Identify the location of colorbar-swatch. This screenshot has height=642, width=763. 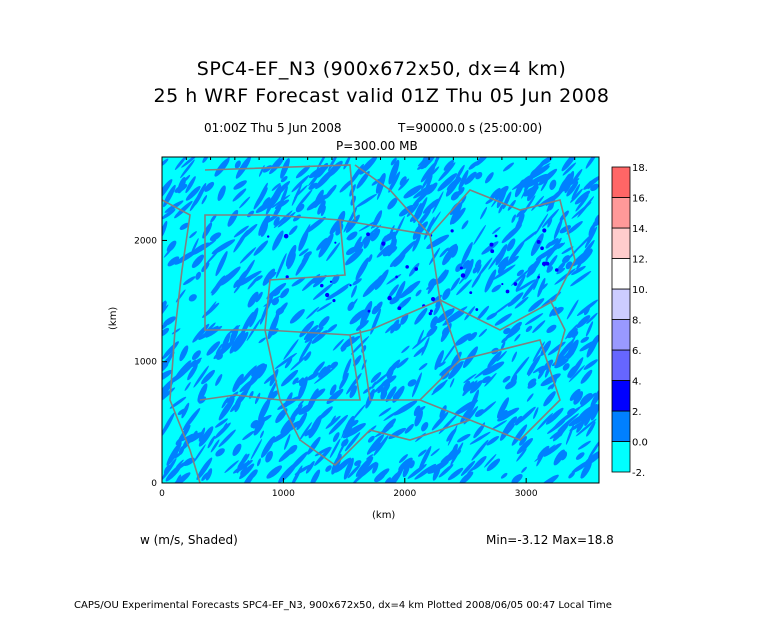
(621, 457).